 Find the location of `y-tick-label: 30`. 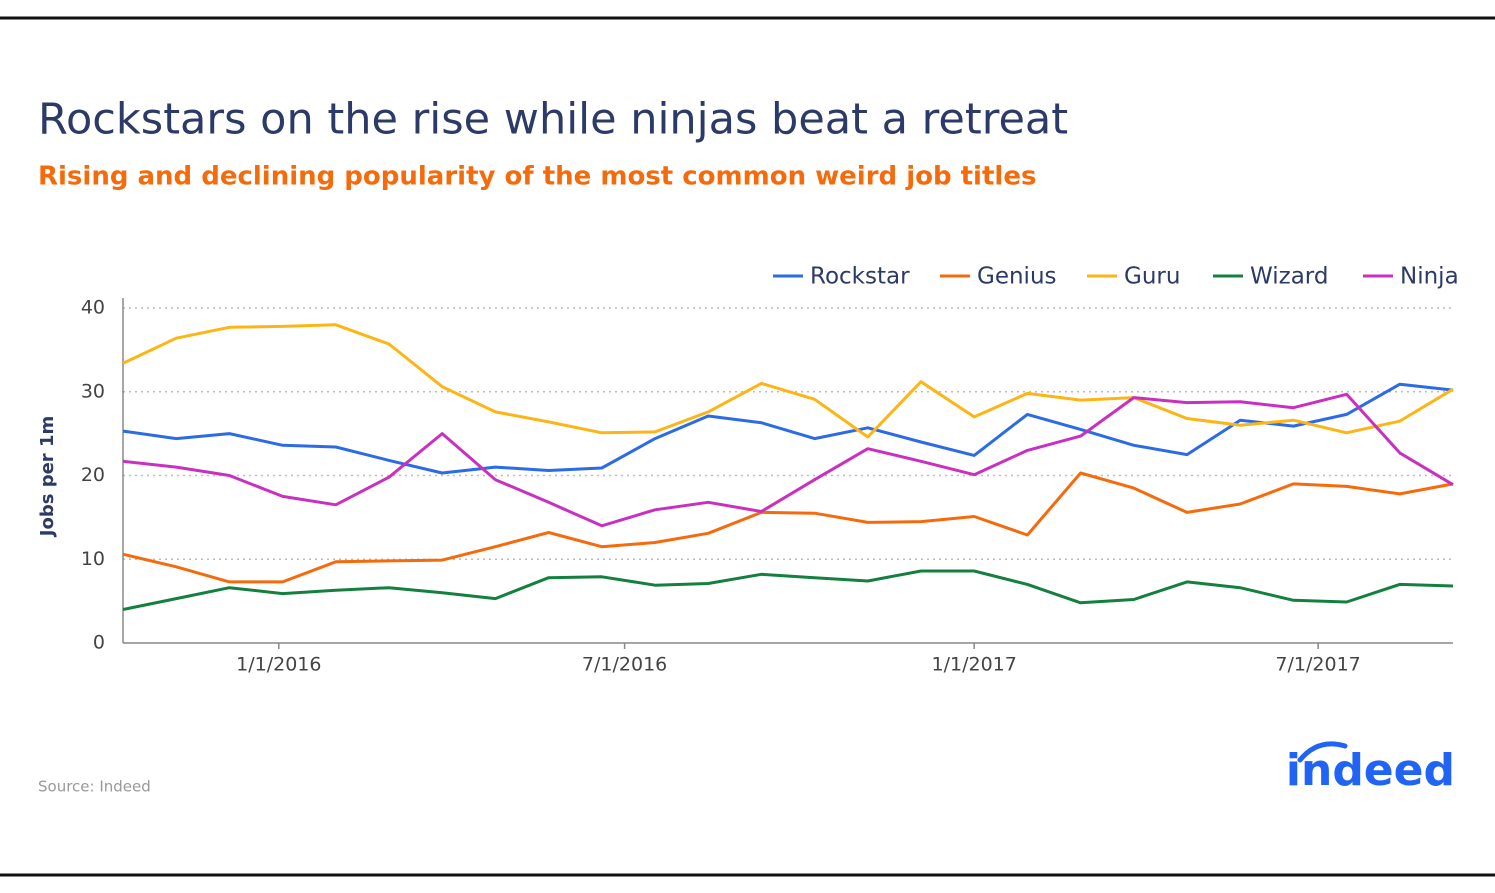

y-tick-label: 30 is located at coordinates (93, 391).